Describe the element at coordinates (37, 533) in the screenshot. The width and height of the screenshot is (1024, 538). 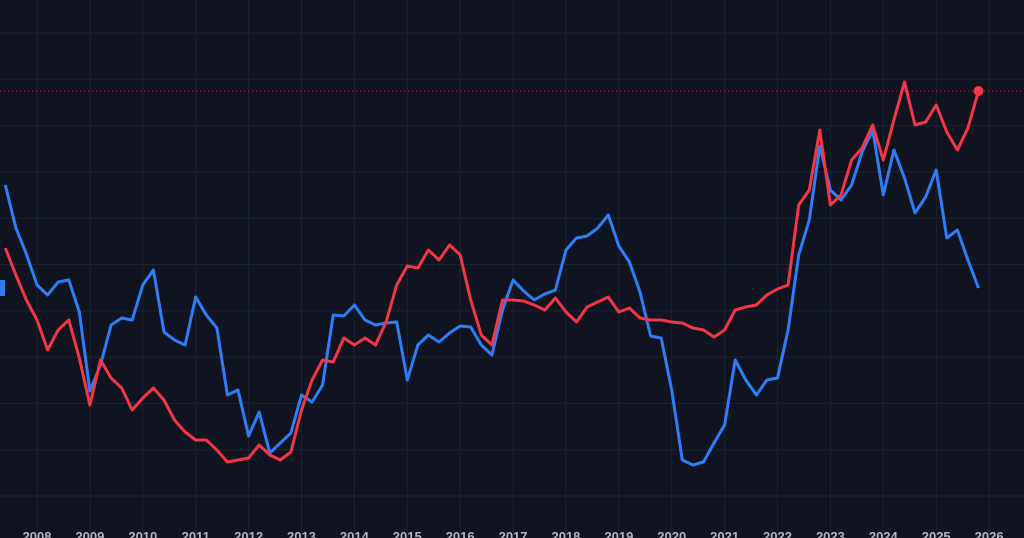
I see `x-tick-label: 2008` at that location.